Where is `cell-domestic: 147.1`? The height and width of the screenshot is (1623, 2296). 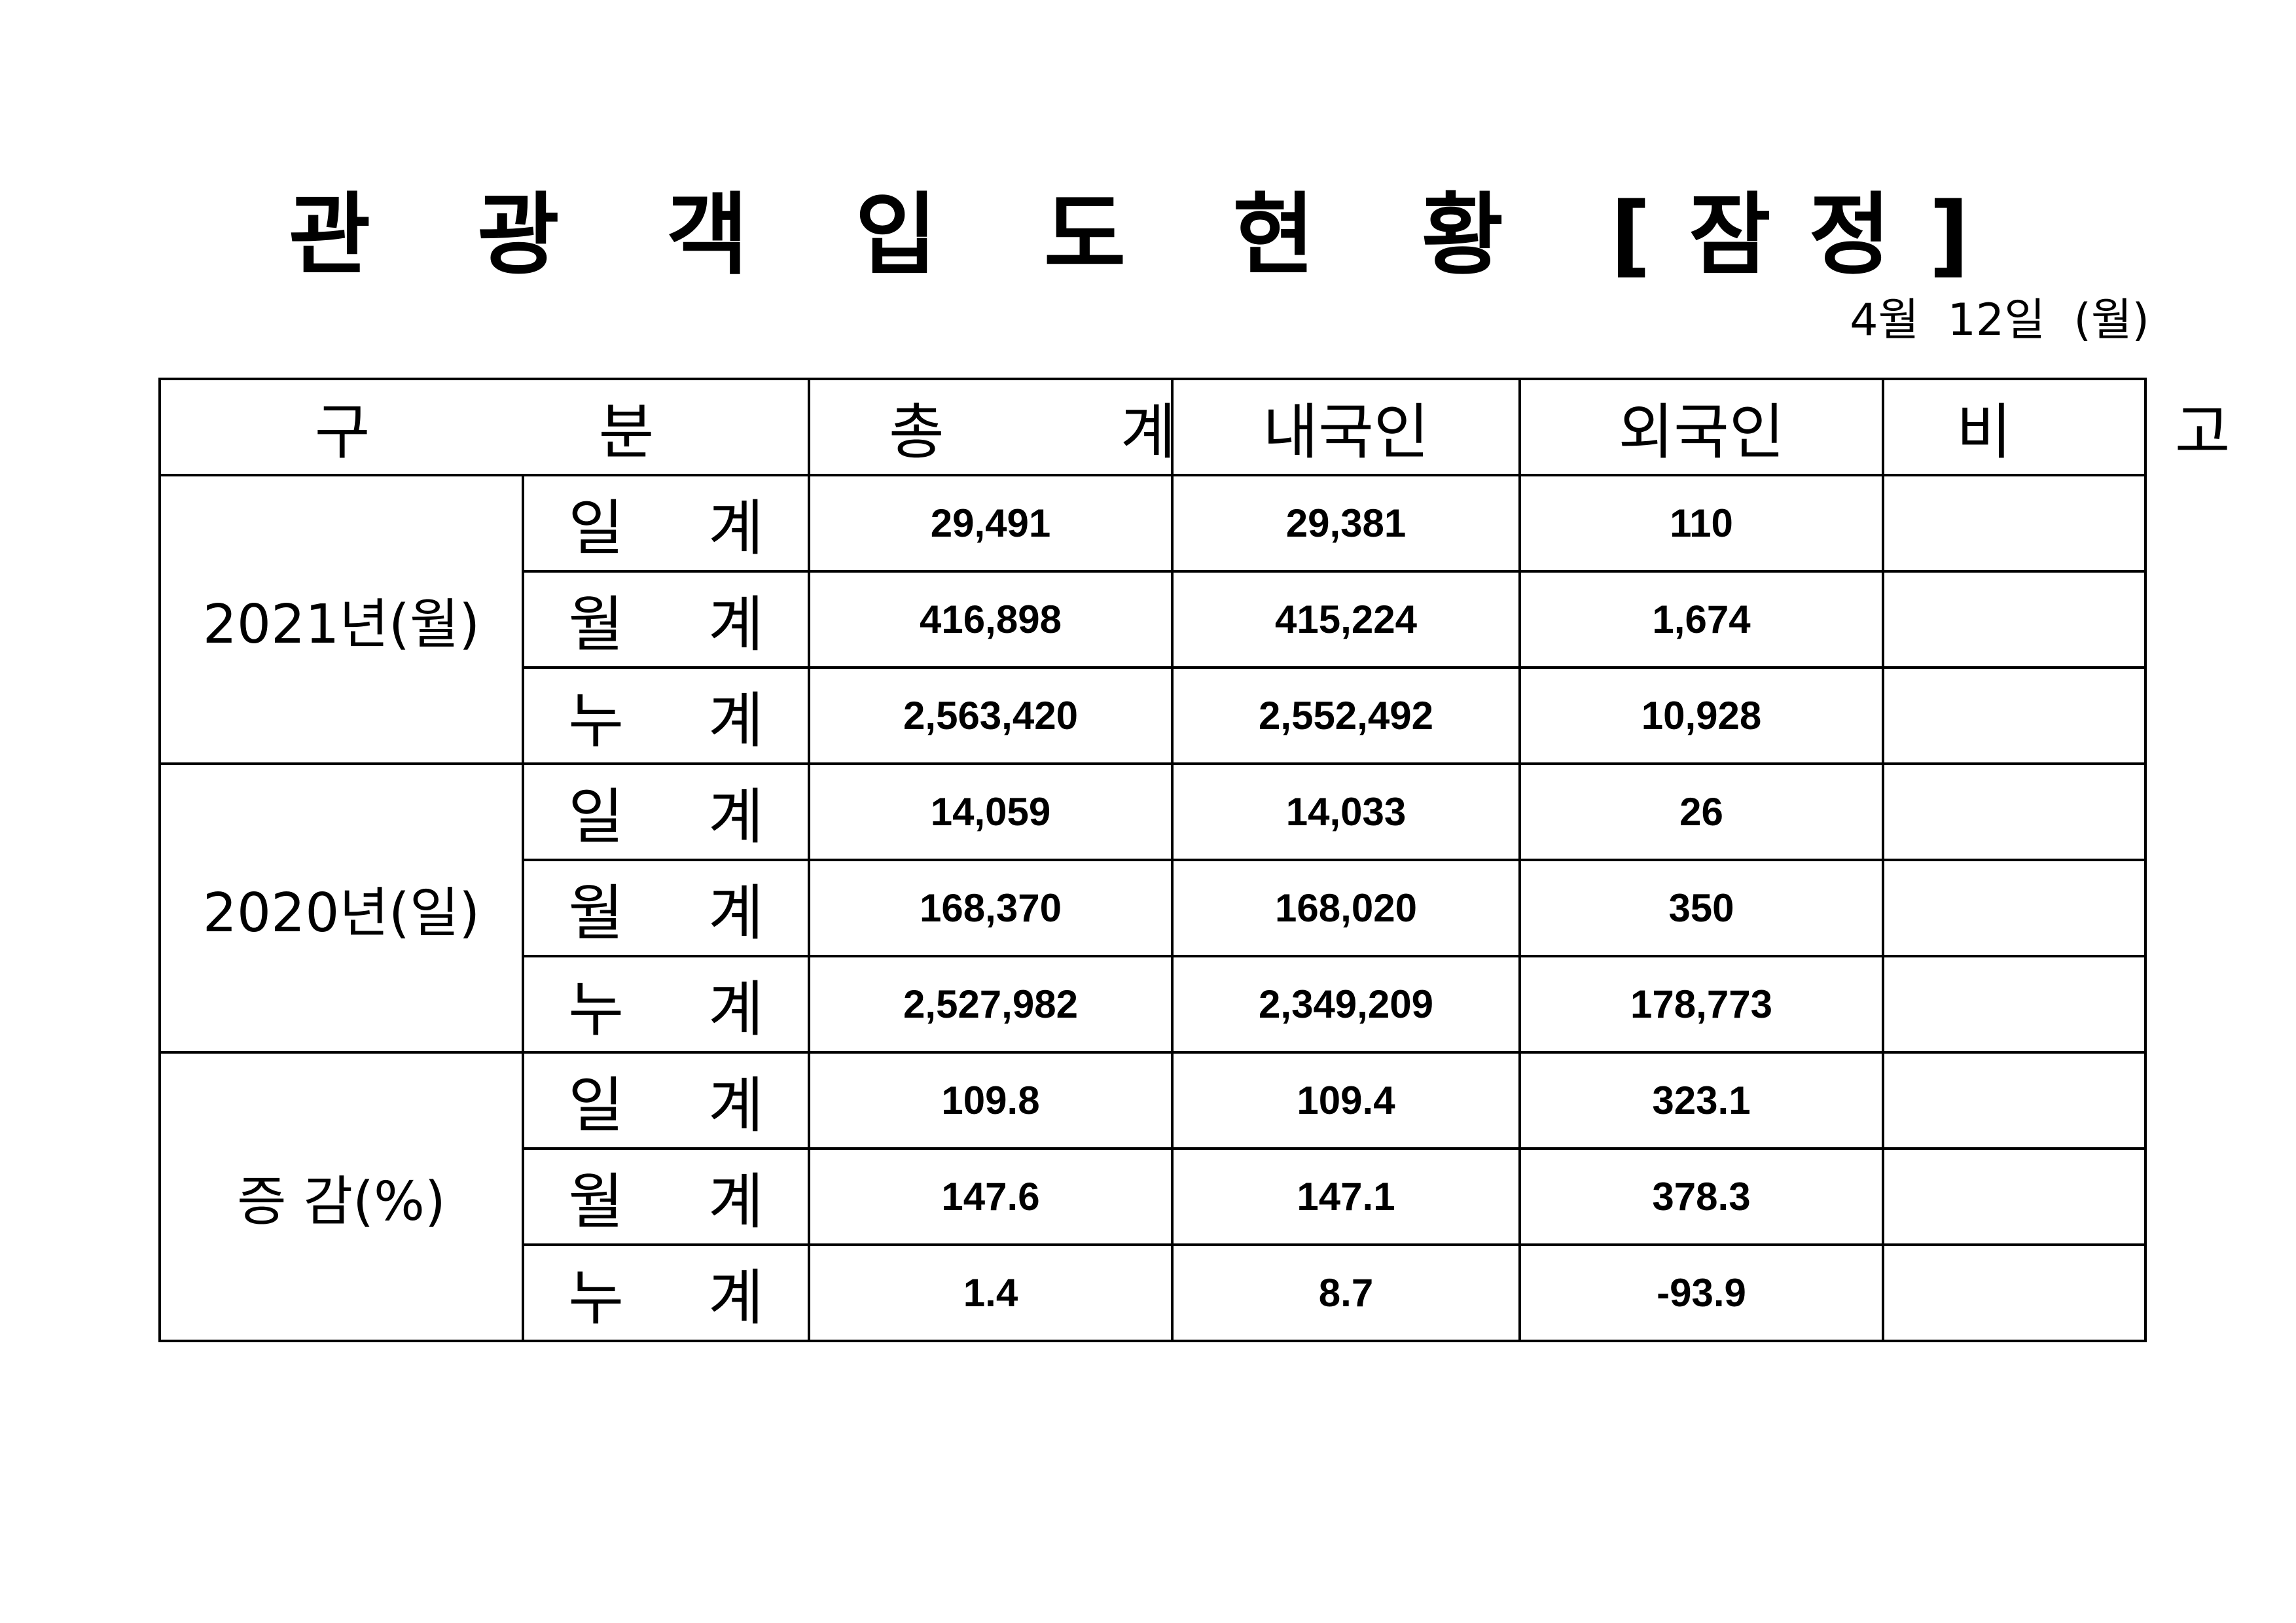
cell-domestic: 147.1 is located at coordinates (1346, 1196).